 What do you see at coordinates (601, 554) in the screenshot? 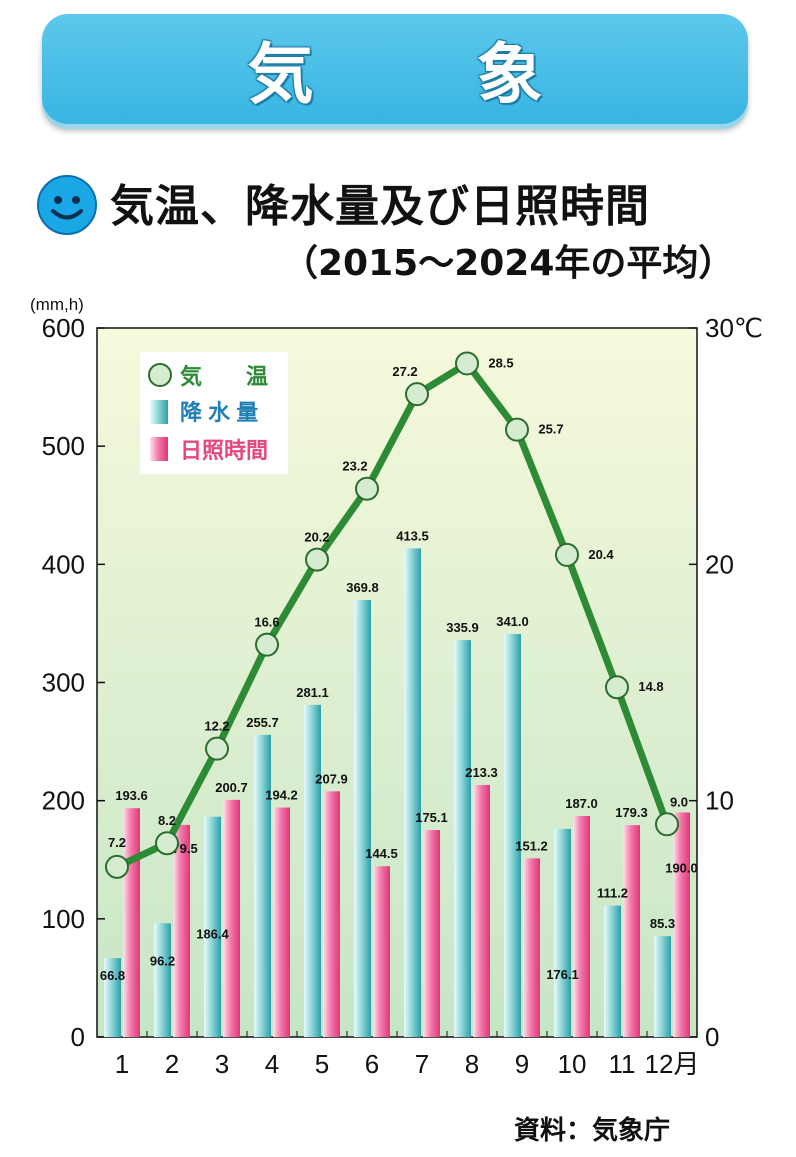
I see `temperature-value-label: 20.4` at bounding box center [601, 554].